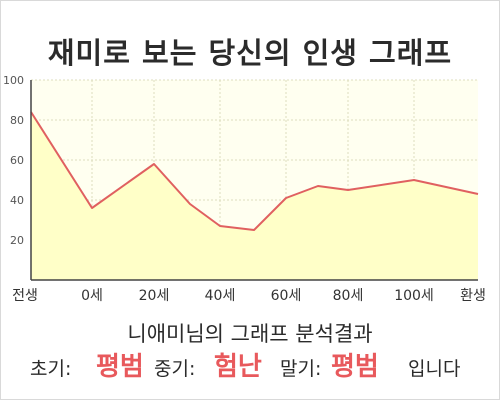  Describe the element at coordinates (13, 80) in the screenshot. I see `y-tick-label: 100` at that location.